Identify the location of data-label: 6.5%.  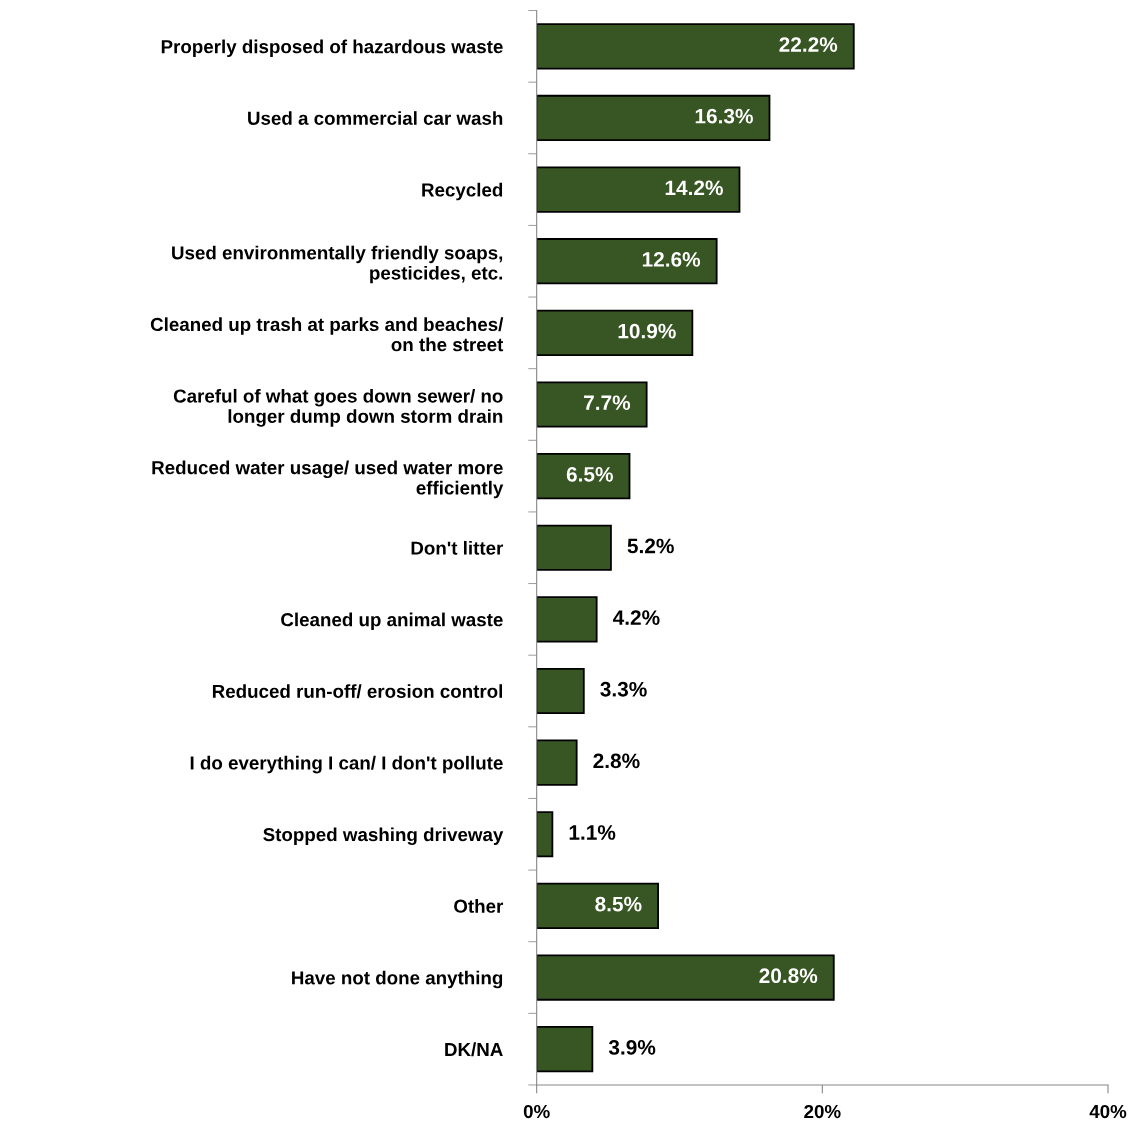
(589, 474).